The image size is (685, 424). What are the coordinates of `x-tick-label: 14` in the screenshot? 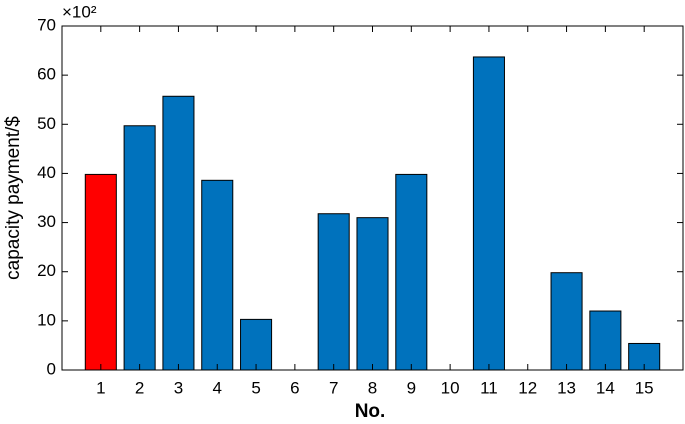 It's located at (605, 387).